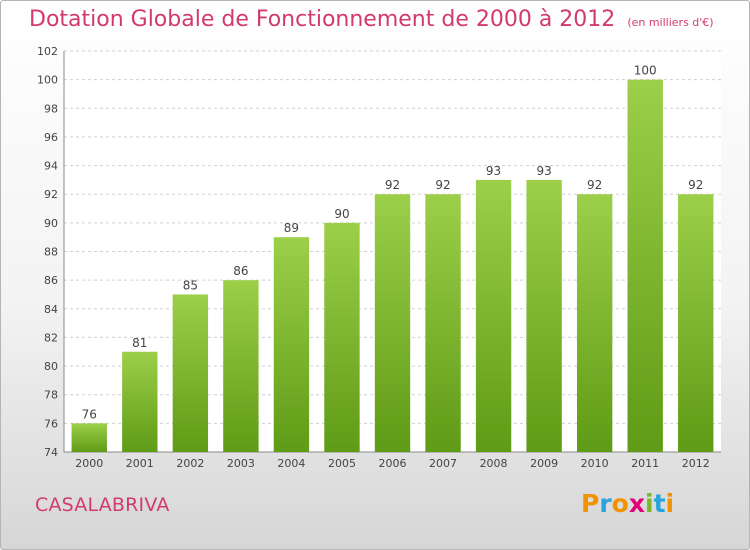  I want to click on bar-value-label: 90, so click(341, 214).